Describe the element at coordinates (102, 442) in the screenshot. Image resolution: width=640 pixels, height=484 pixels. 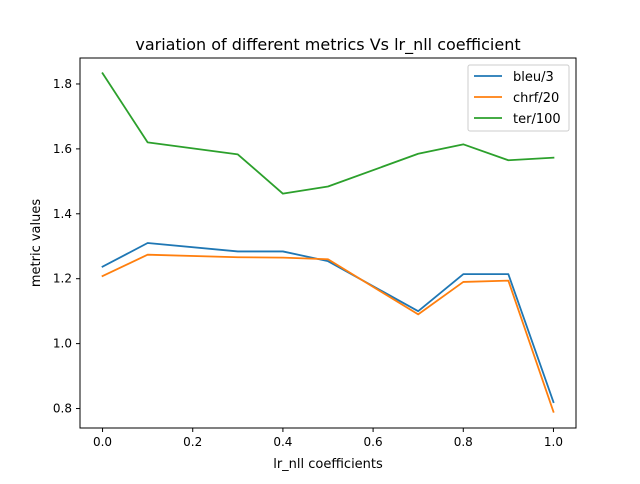
I see `x-tick-label: 0.0` at that location.